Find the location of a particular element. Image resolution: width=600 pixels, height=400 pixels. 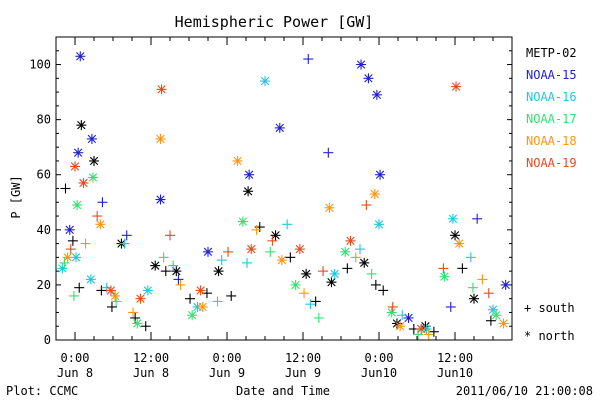

chart-title: Hemispheric Power [GW] is located at coordinates (274, 22).